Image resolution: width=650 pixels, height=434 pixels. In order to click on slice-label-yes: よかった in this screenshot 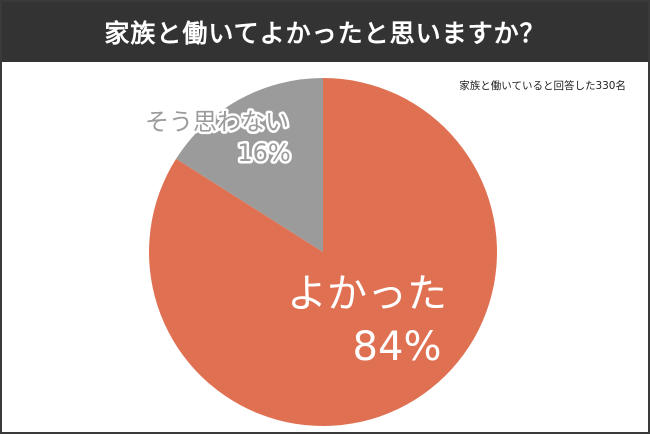, I will do `click(367, 294)`.